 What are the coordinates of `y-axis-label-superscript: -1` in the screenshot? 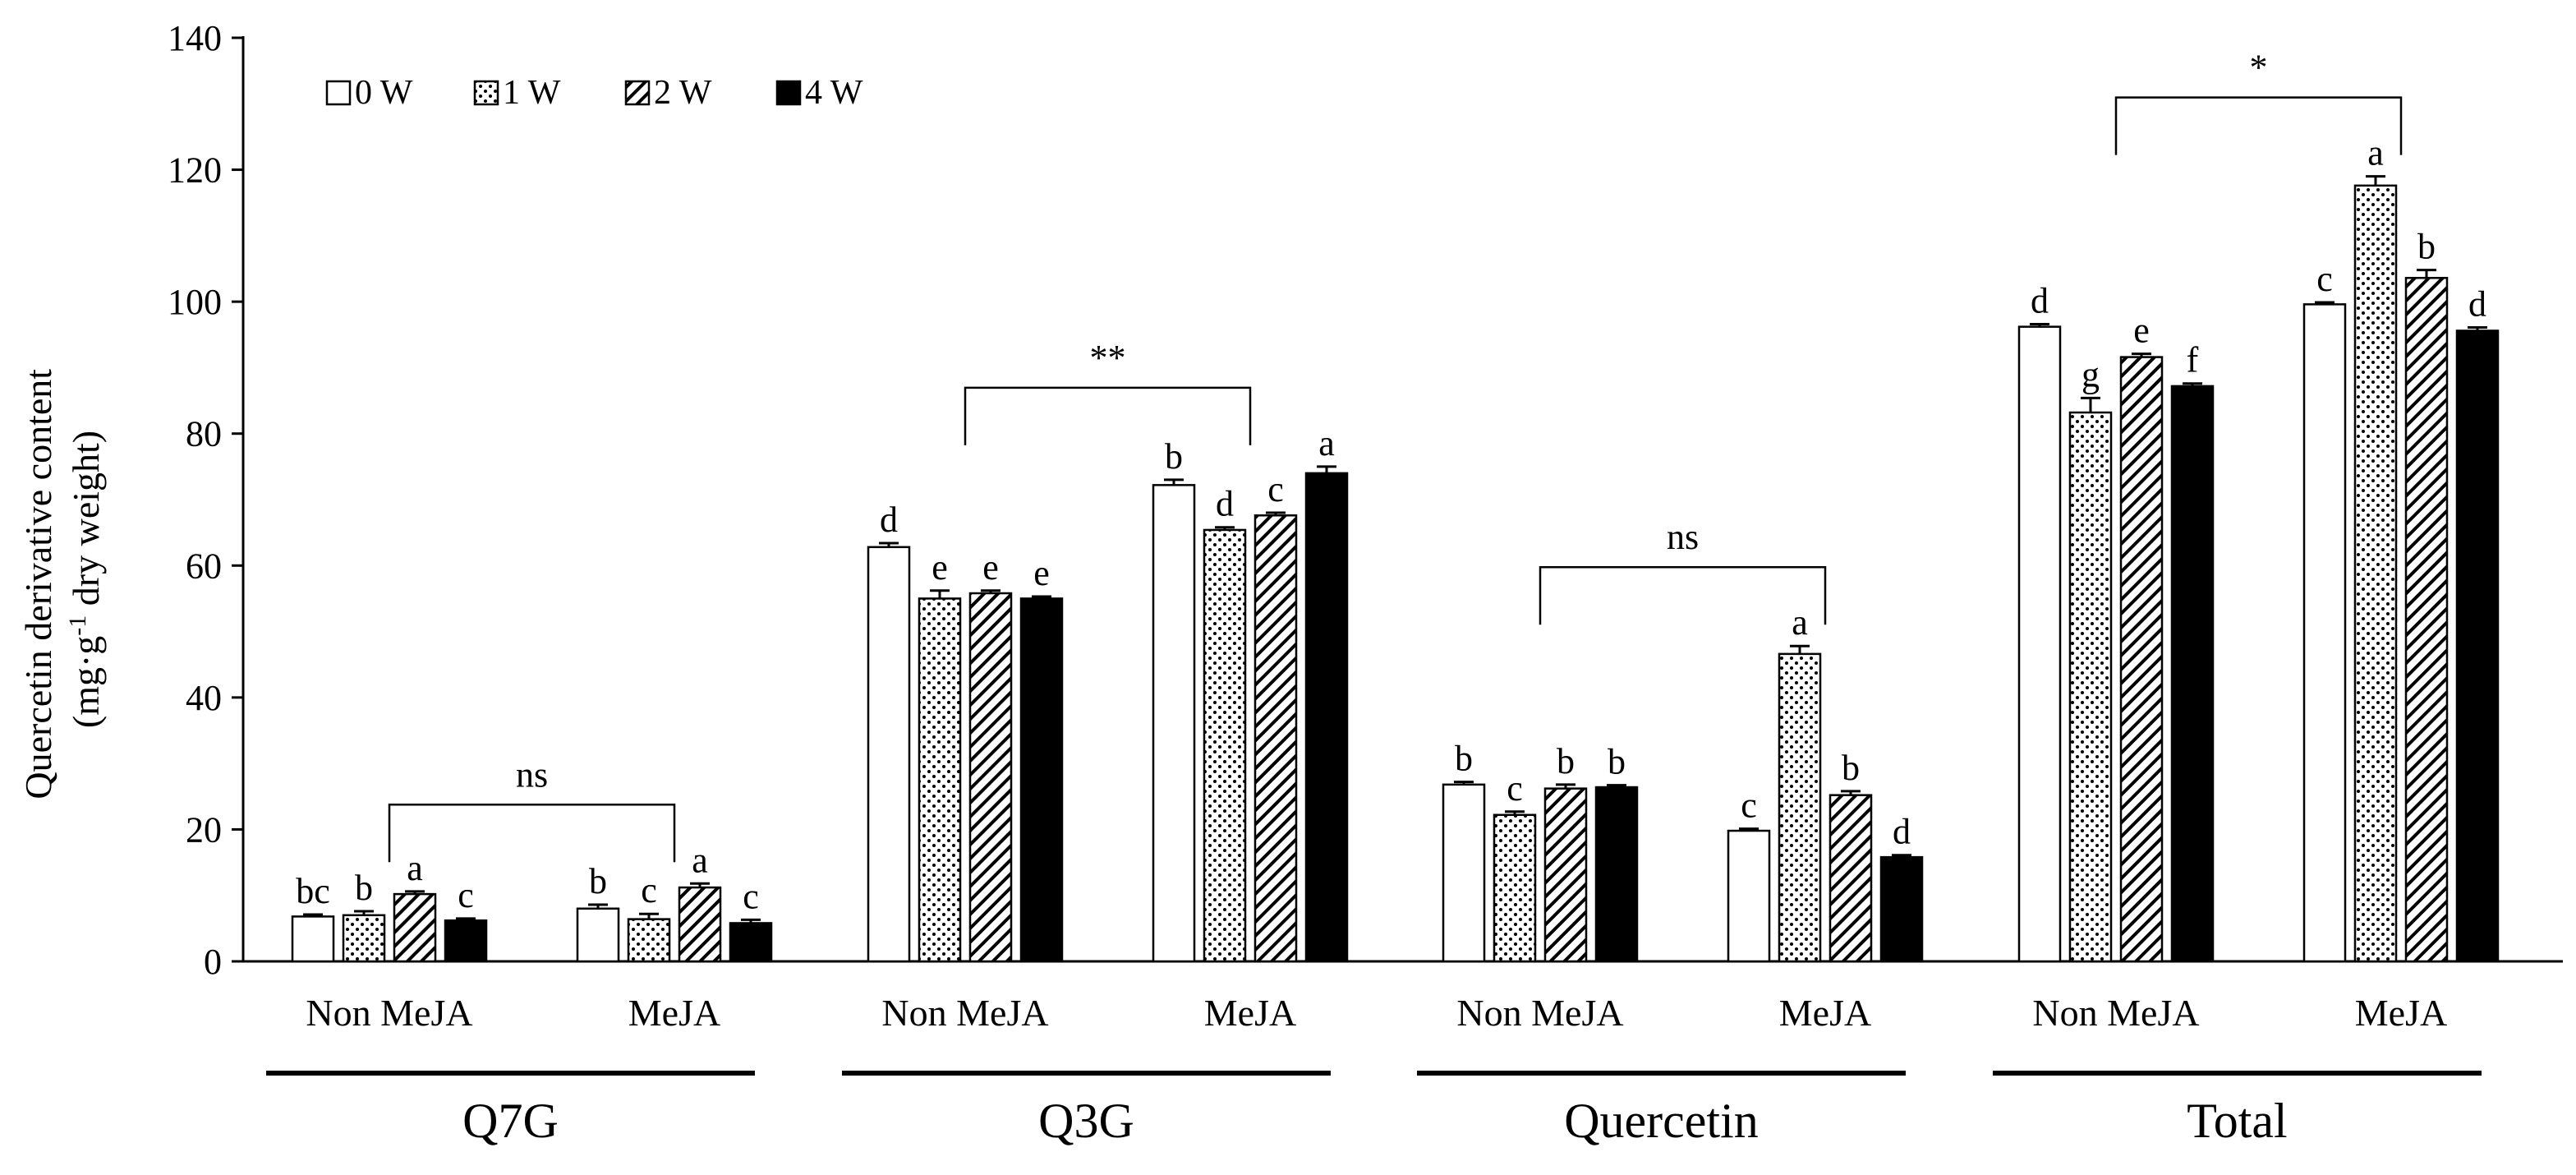 It's located at (77, 625).